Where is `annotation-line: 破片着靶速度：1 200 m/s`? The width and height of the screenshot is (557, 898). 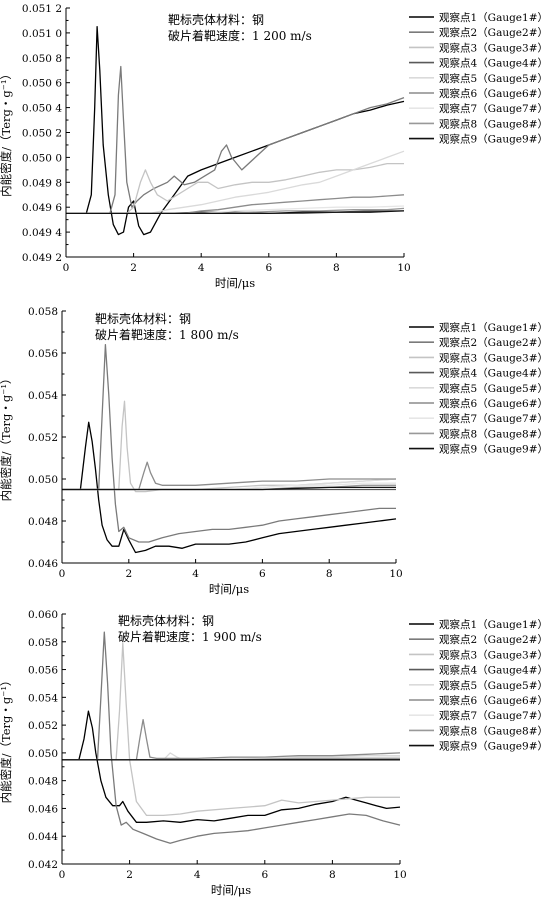
annotation-line: 破片着靶速度：1 200 m/s is located at coordinates (240, 35).